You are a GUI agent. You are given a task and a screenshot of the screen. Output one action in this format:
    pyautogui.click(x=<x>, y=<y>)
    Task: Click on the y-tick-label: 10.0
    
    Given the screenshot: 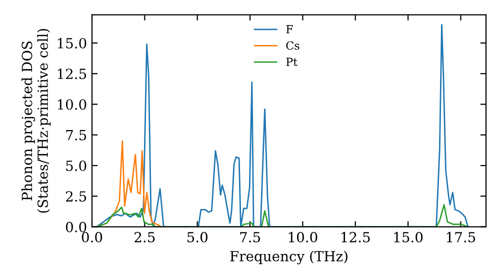 What is the action you would take?
    pyautogui.click(x=72, y=104)
    